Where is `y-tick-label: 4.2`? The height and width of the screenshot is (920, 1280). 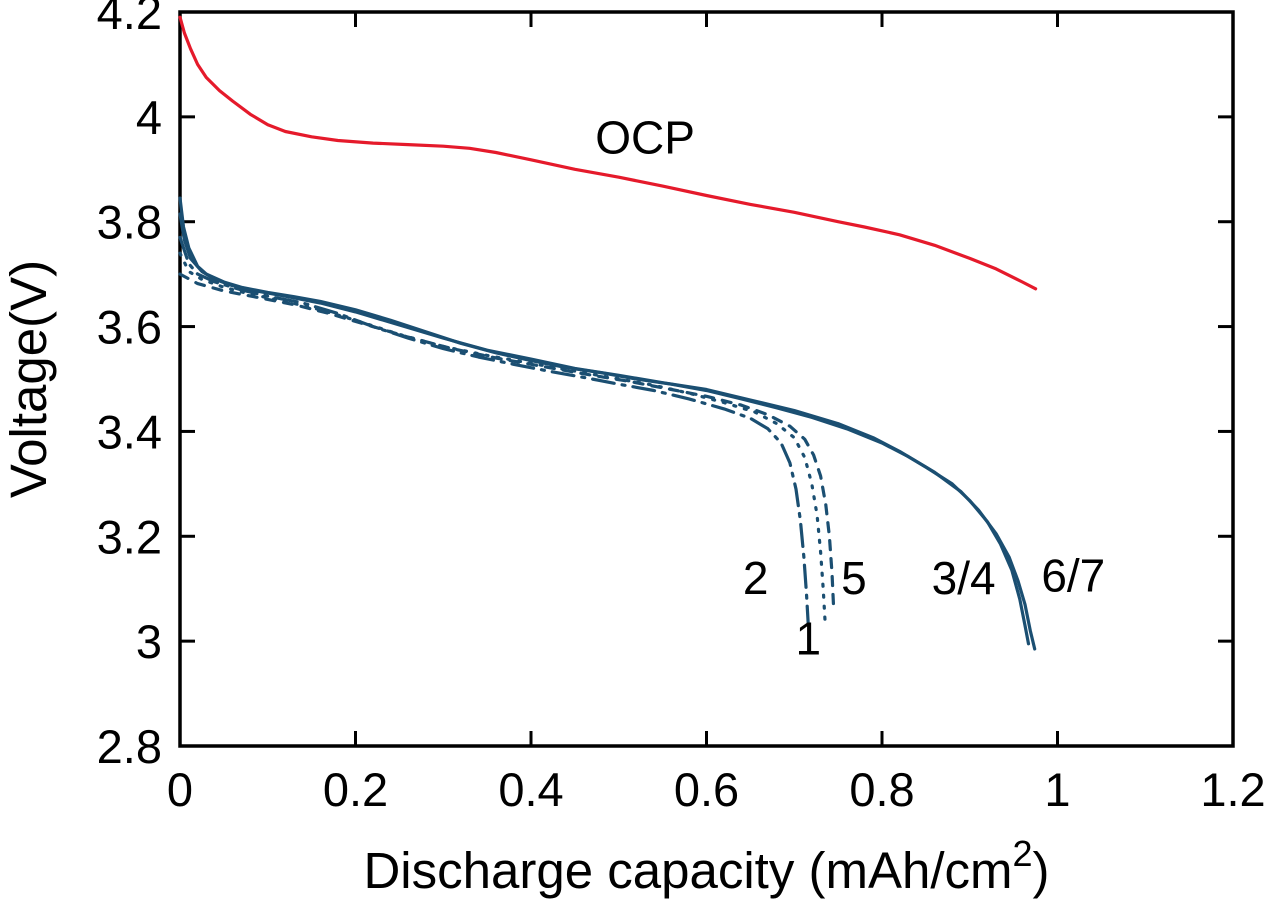
y-tick-label: 4.2 is located at coordinates (129, 19).